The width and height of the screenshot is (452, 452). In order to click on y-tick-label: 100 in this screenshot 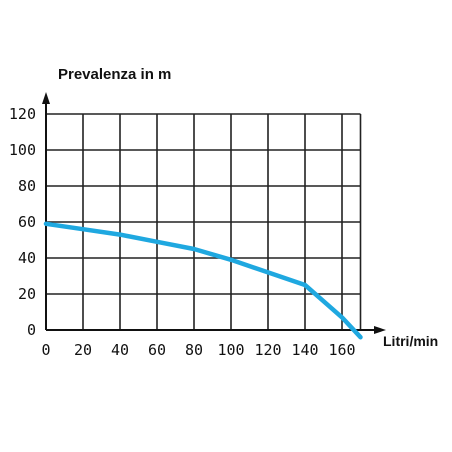, I will do `click(22, 150)`.